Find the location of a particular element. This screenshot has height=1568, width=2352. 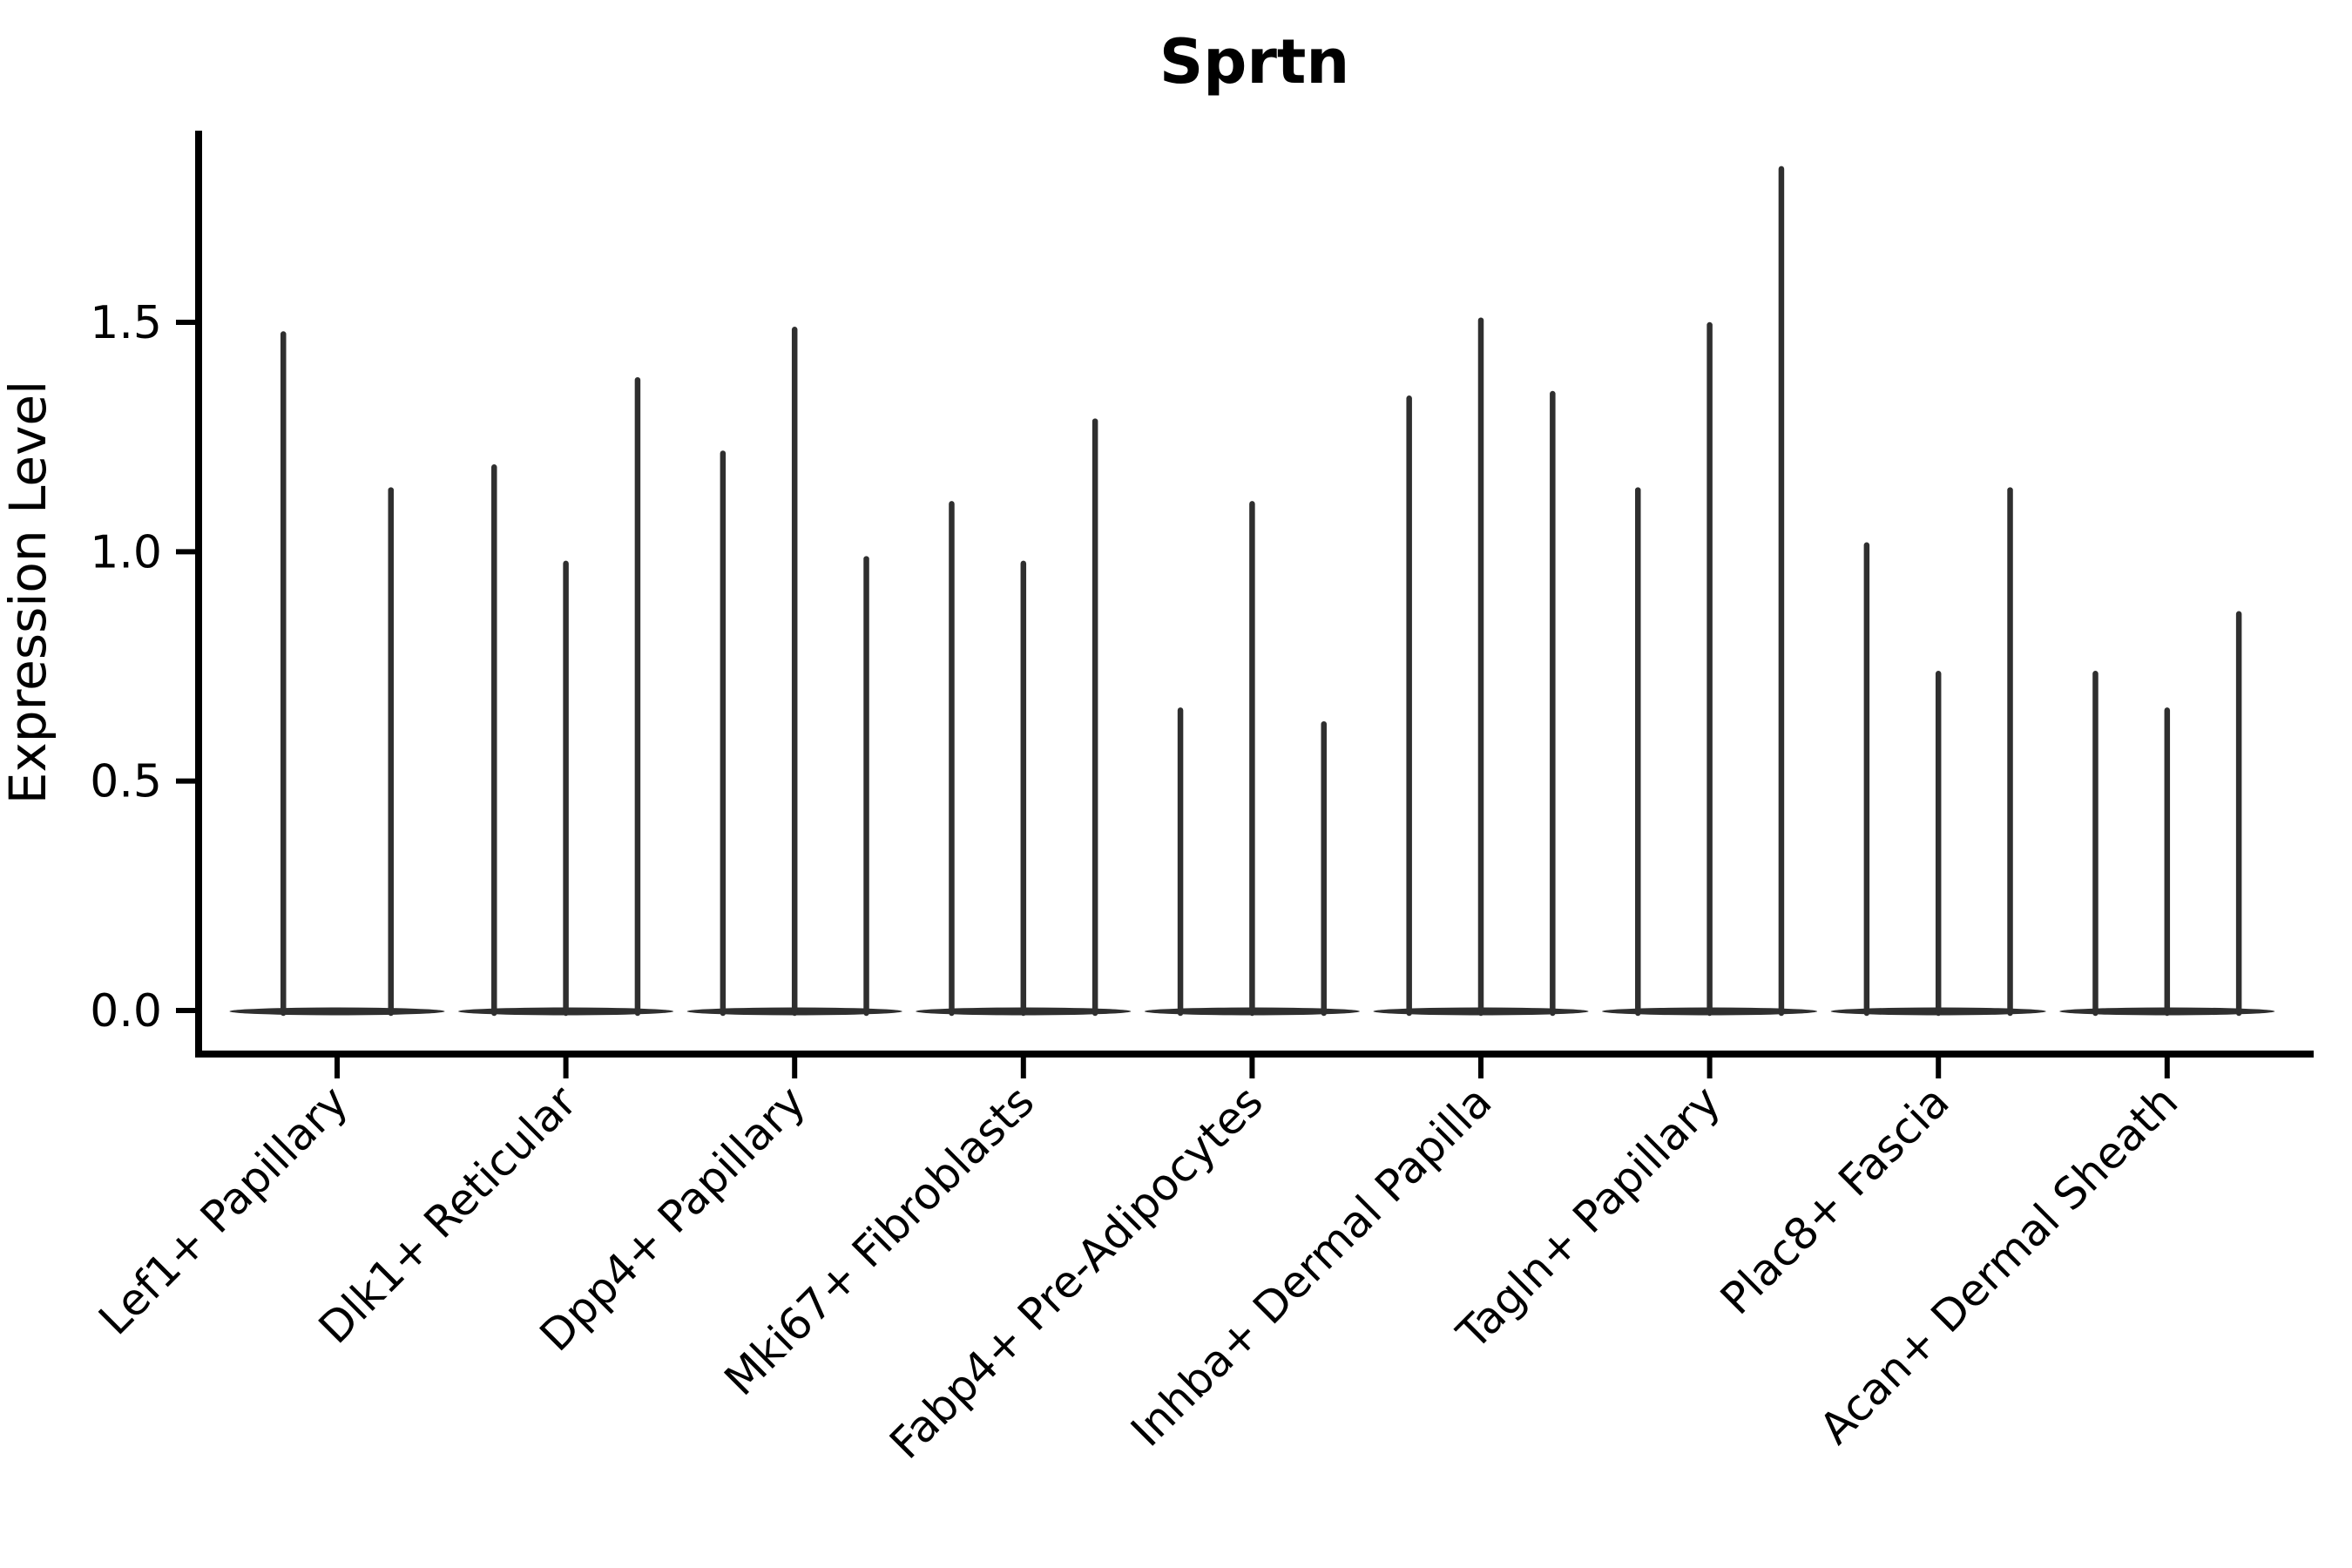

y-tick-label: 1.5 is located at coordinates (126, 323).